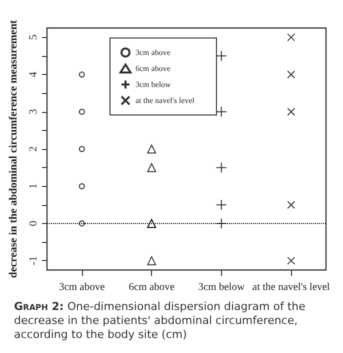 This screenshot has height=353, width=343. Describe the element at coordinates (160, 321) in the screenshot. I see `caption: Graph 2: One-dimensional dispersion diagram of the decrease in the patients' abdominal circumference, according to the body site (cm)` at that location.